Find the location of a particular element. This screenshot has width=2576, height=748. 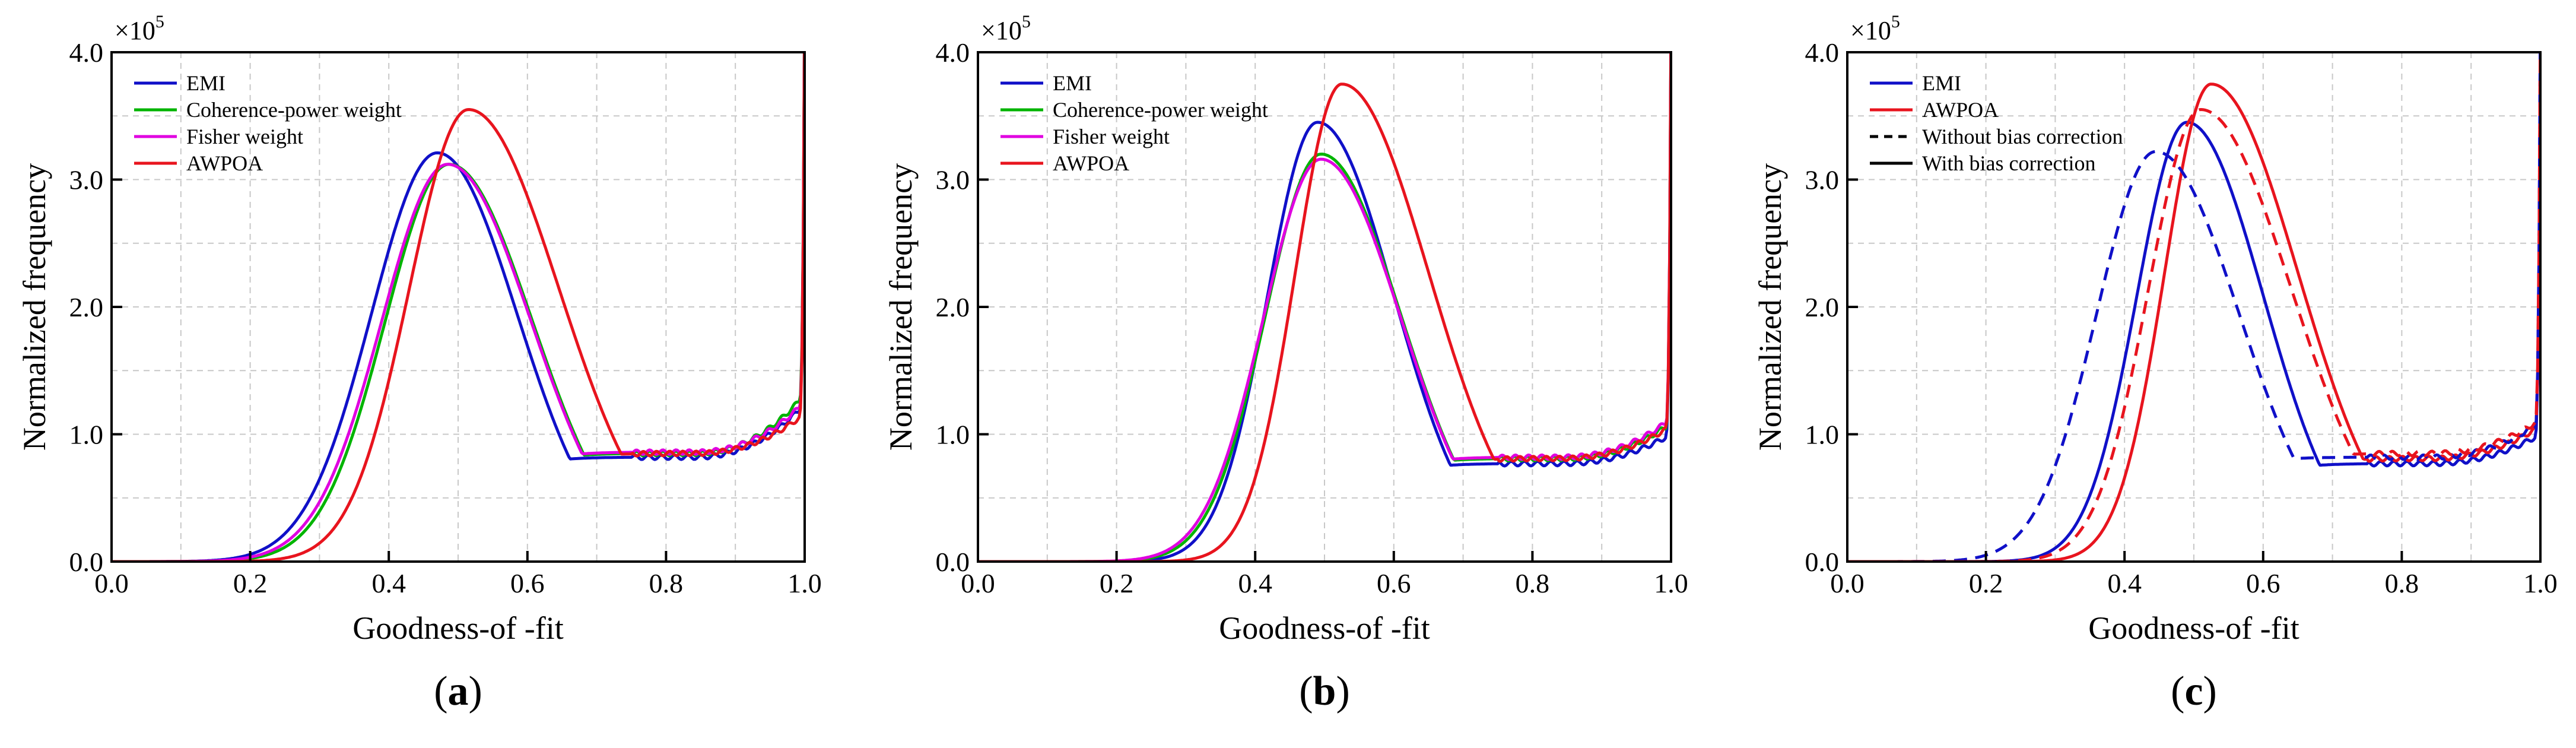

panel-label-b: b is located at coordinates (1324, 691).